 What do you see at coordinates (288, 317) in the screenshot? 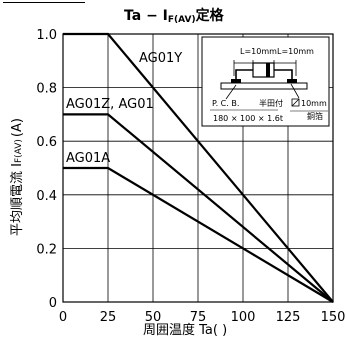
I see `x-tick-label: 125` at bounding box center [288, 317].